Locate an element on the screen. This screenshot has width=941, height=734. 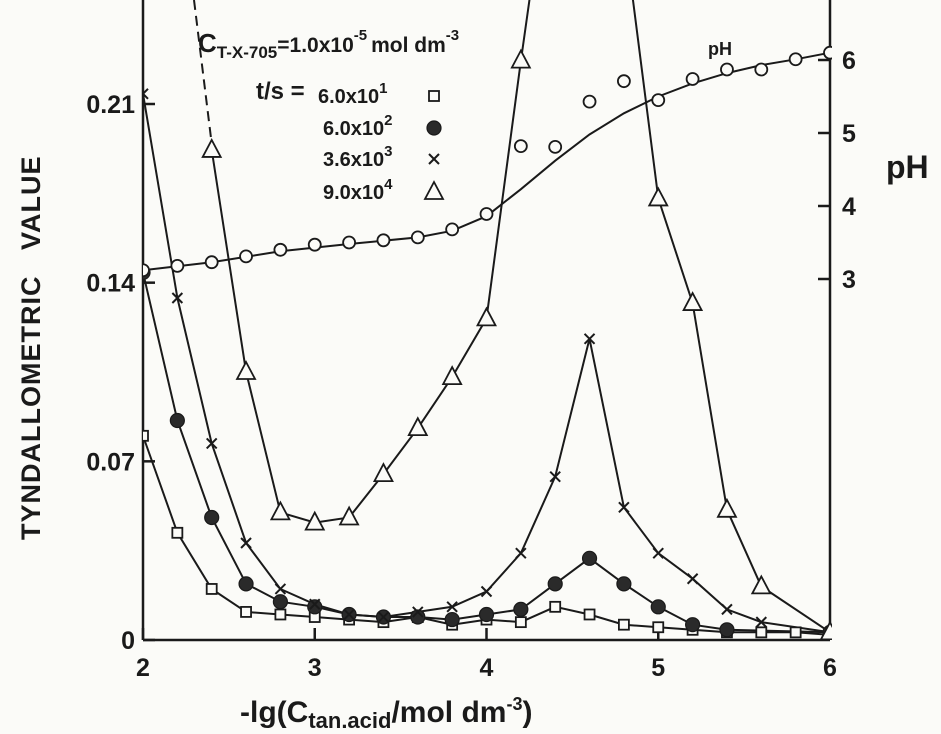
y-right-tick-label: 5 is located at coordinates (849, 134).